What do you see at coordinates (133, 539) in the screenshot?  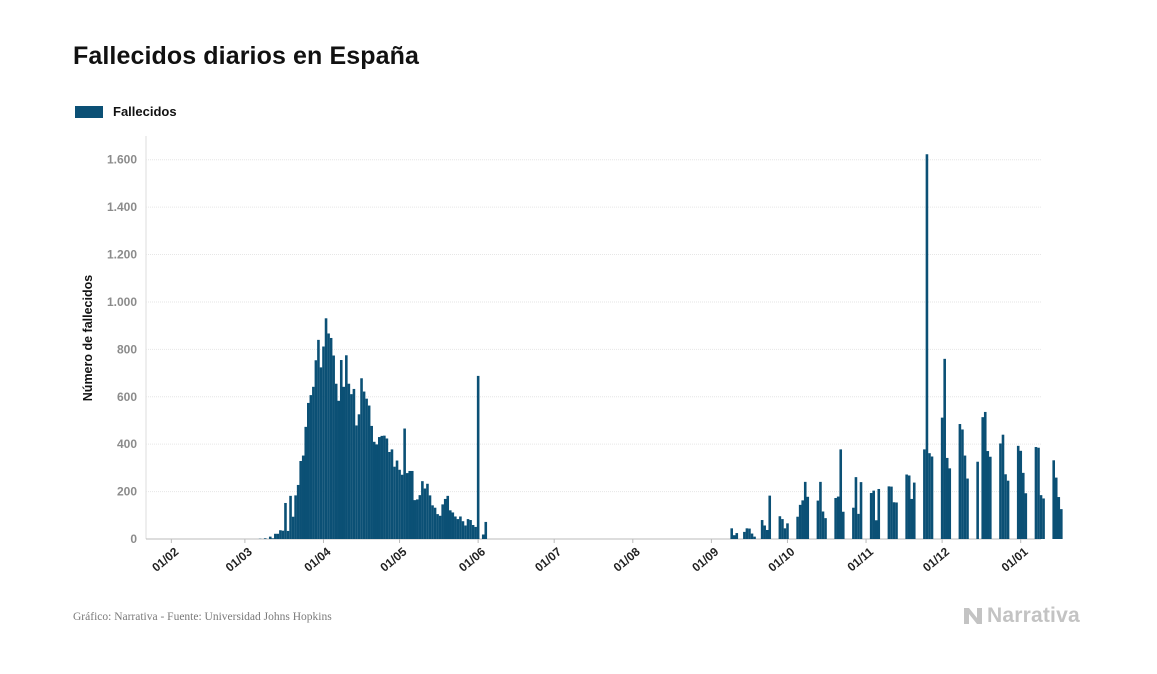 I see `y-tick-label: 0` at bounding box center [133, 539].